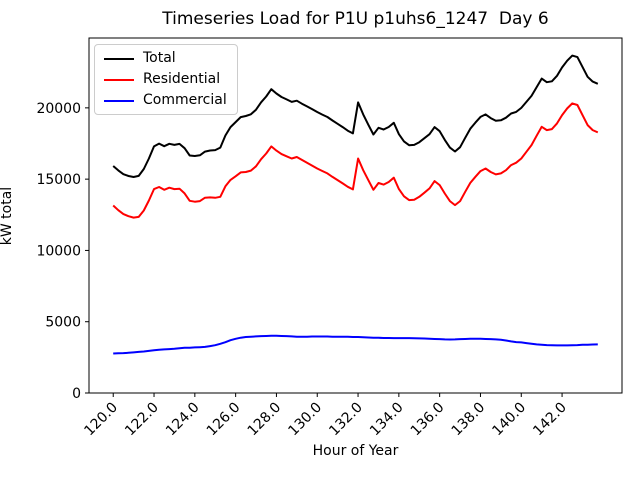 The width and height of the screenshot is (640, 480). Describe the element at coordinates (58, 251) in the screenshot. I see `y-tick-label: 10000` at that location.